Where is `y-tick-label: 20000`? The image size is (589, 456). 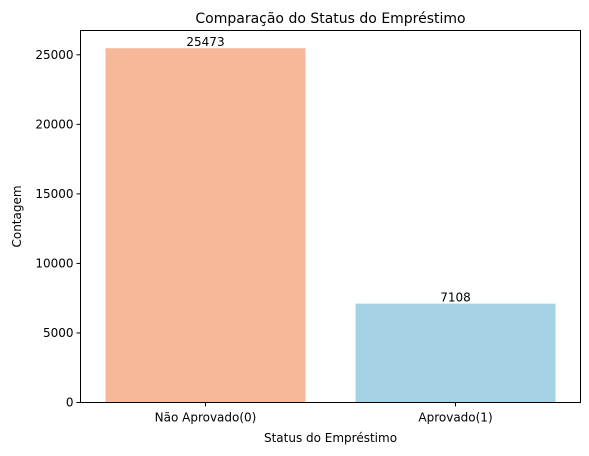 y-tick-label: 20000 is located at coordinates (54, 124).